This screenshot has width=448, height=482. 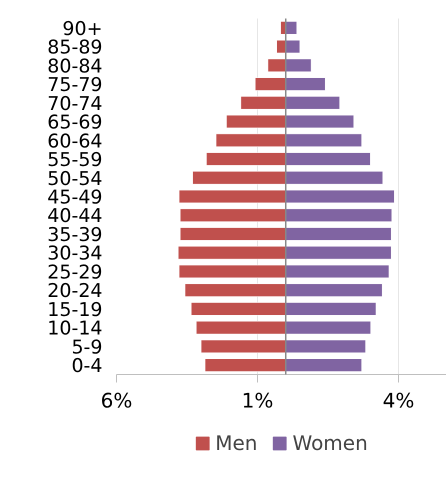 I want to click on x-tick-label: 1%, so click(x=258, y=400).